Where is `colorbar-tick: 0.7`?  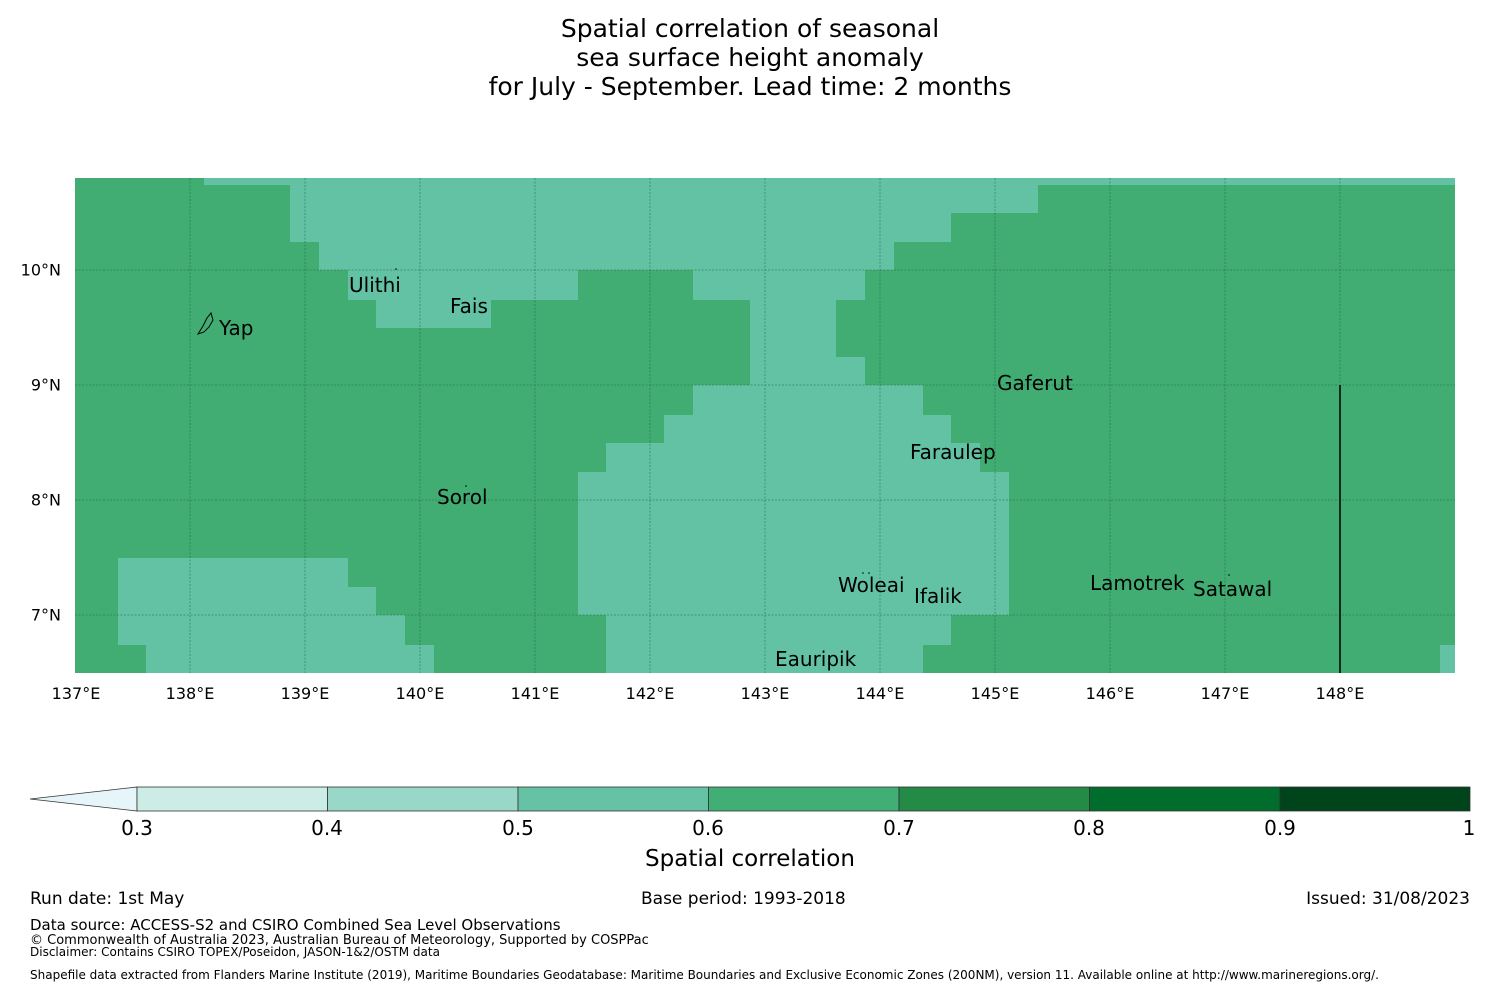
colorbar-tick: 0.7 is located at coordinates (899, 828).